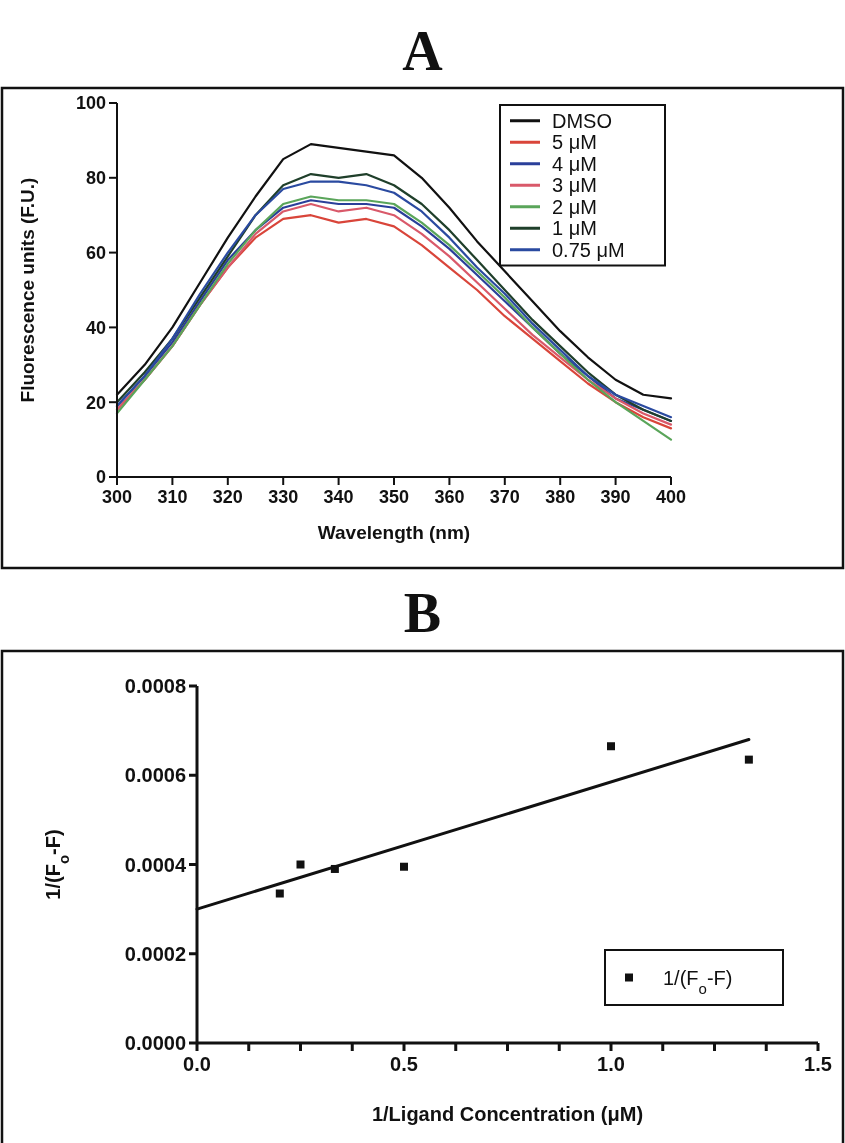 Image resolution: width=845 pixels, height=1143 pixels. I want to click on x-tick-label: 320, so click(227, 497).